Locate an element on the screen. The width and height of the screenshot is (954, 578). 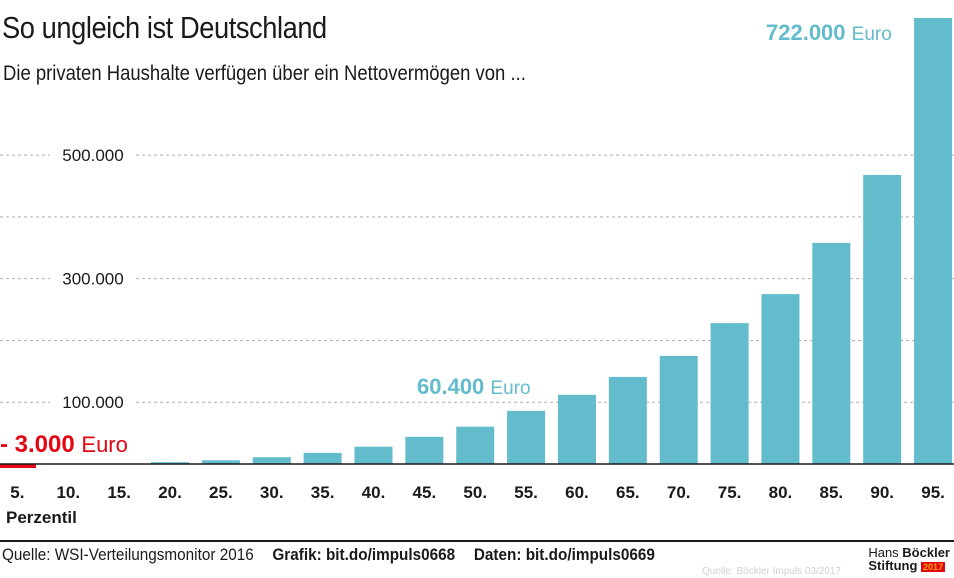
hans-boeckler-logo: Hans Böckler Stiftung 2017 is located at coordinates (909, 560).